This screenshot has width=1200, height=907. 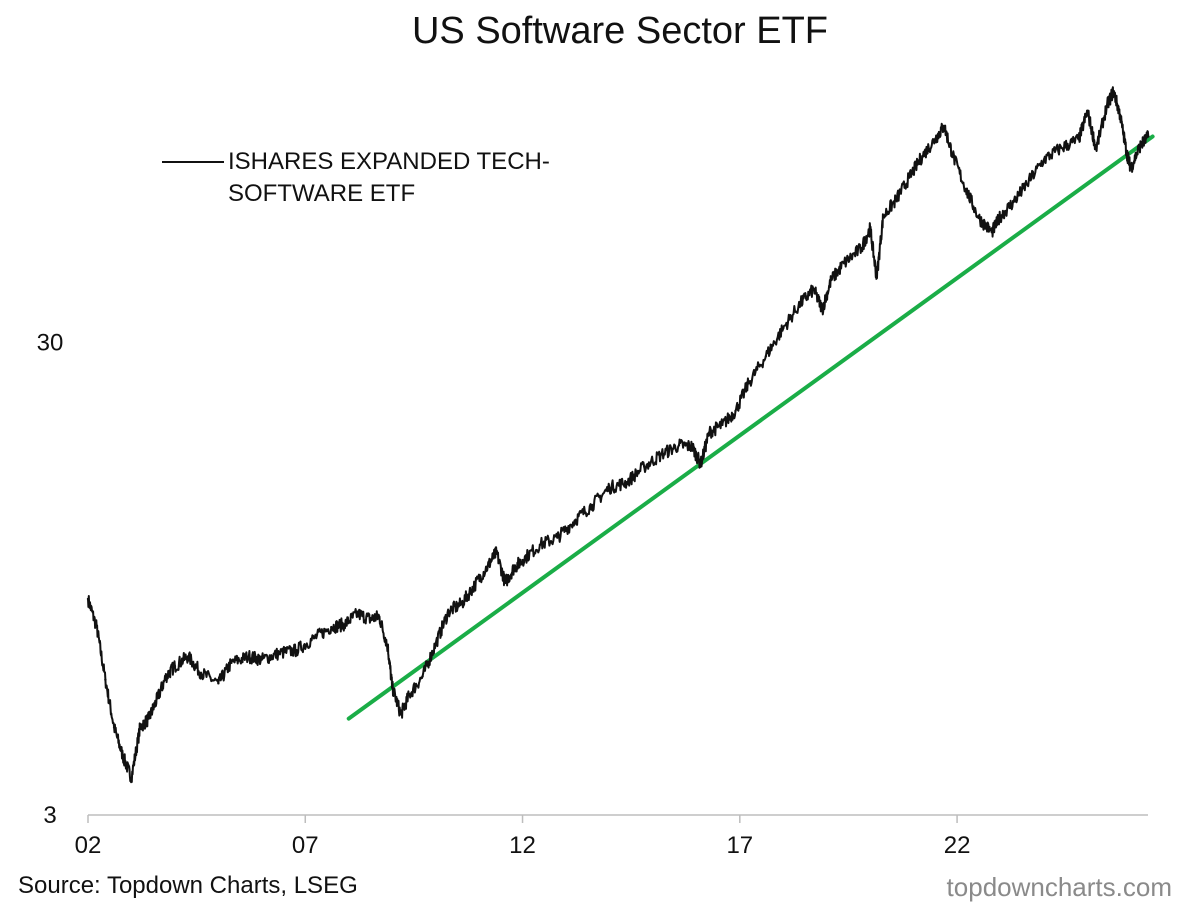 What do you see at coordinates (619, 31) in the screenshot?
I see `chart-title: US Software Sector ETF` at bounding box center [619, 31].